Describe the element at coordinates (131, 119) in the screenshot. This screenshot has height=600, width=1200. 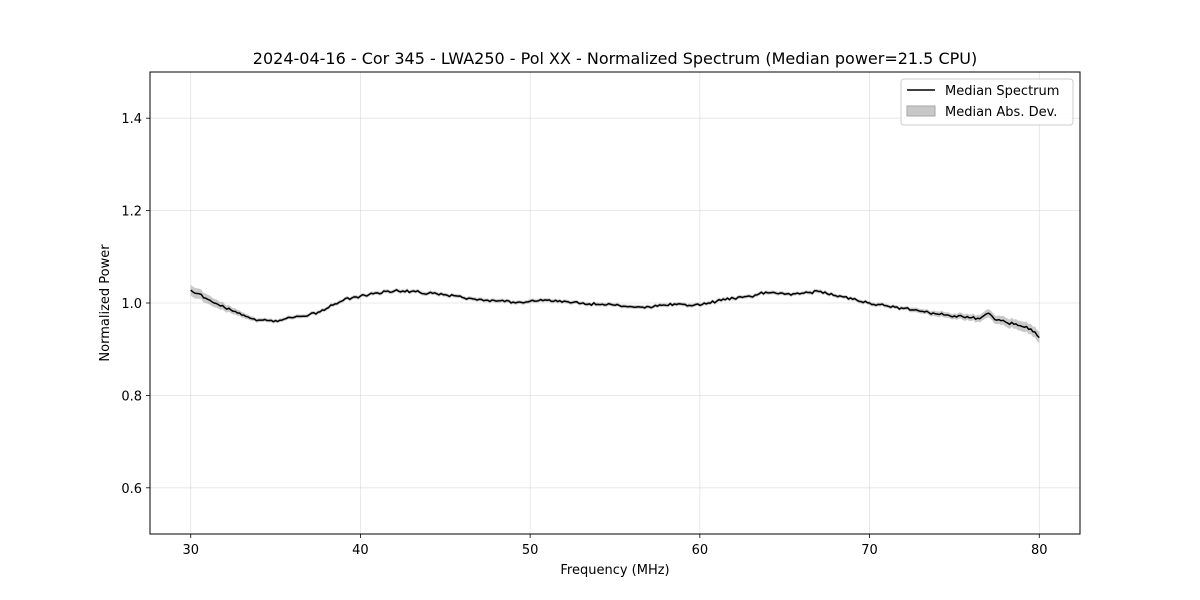
I see `y-tick-label: 1.4` at that location.